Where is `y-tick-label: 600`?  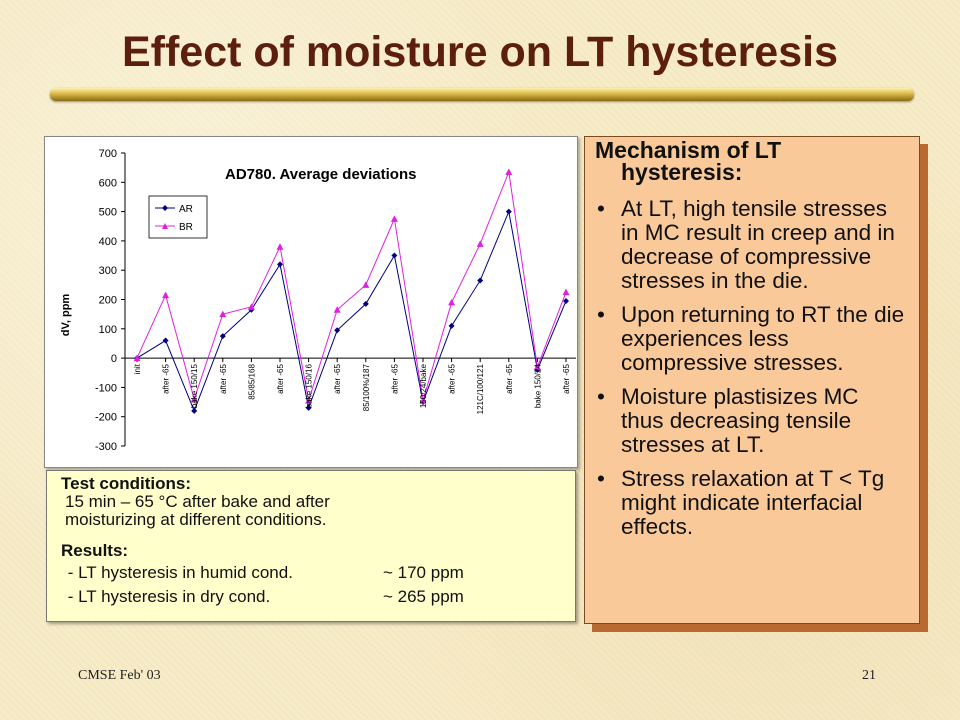 y-tick-label: 600 is located at coordinates (108, 183).